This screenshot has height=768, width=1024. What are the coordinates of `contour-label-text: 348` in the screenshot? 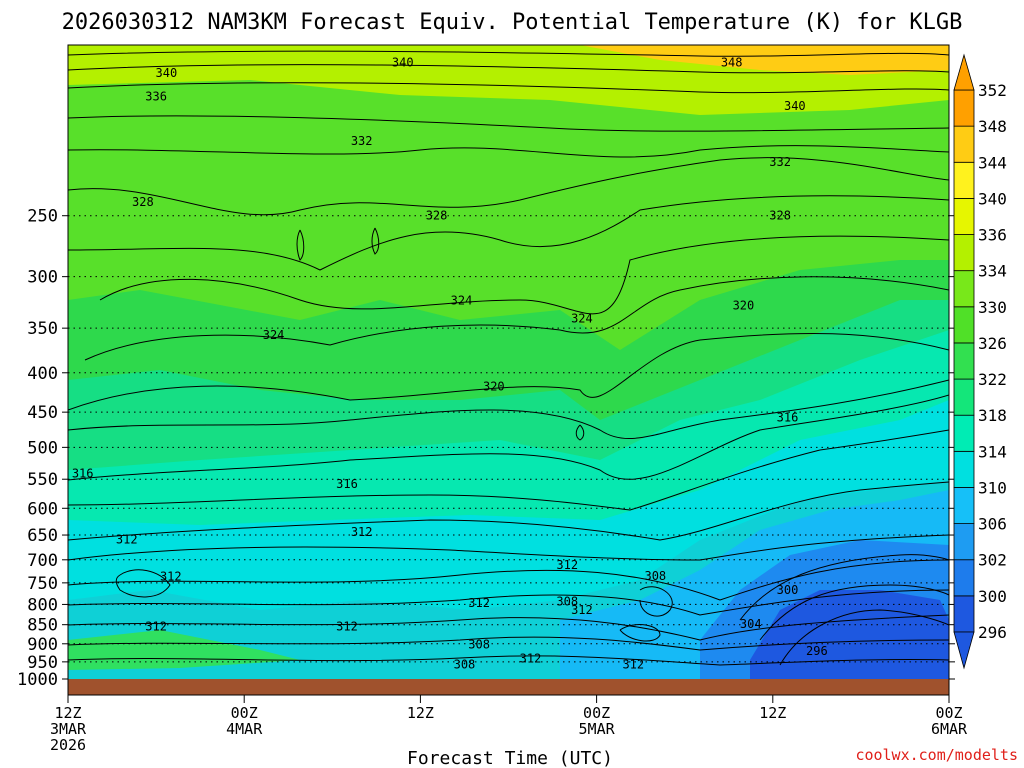 It's located at (732, 62).